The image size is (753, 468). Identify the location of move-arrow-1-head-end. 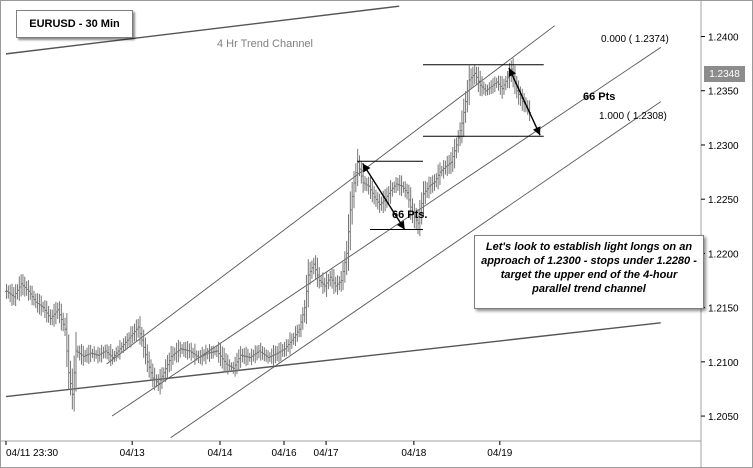
(400, 225).